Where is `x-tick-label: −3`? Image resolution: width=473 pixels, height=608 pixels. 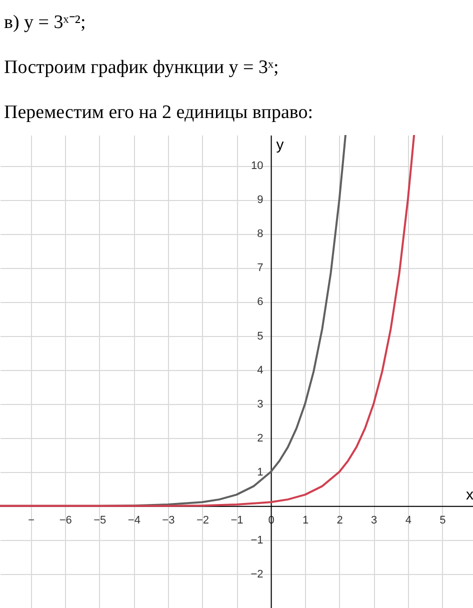
x-tick-label: −3 is located at coordinates (168, 520).